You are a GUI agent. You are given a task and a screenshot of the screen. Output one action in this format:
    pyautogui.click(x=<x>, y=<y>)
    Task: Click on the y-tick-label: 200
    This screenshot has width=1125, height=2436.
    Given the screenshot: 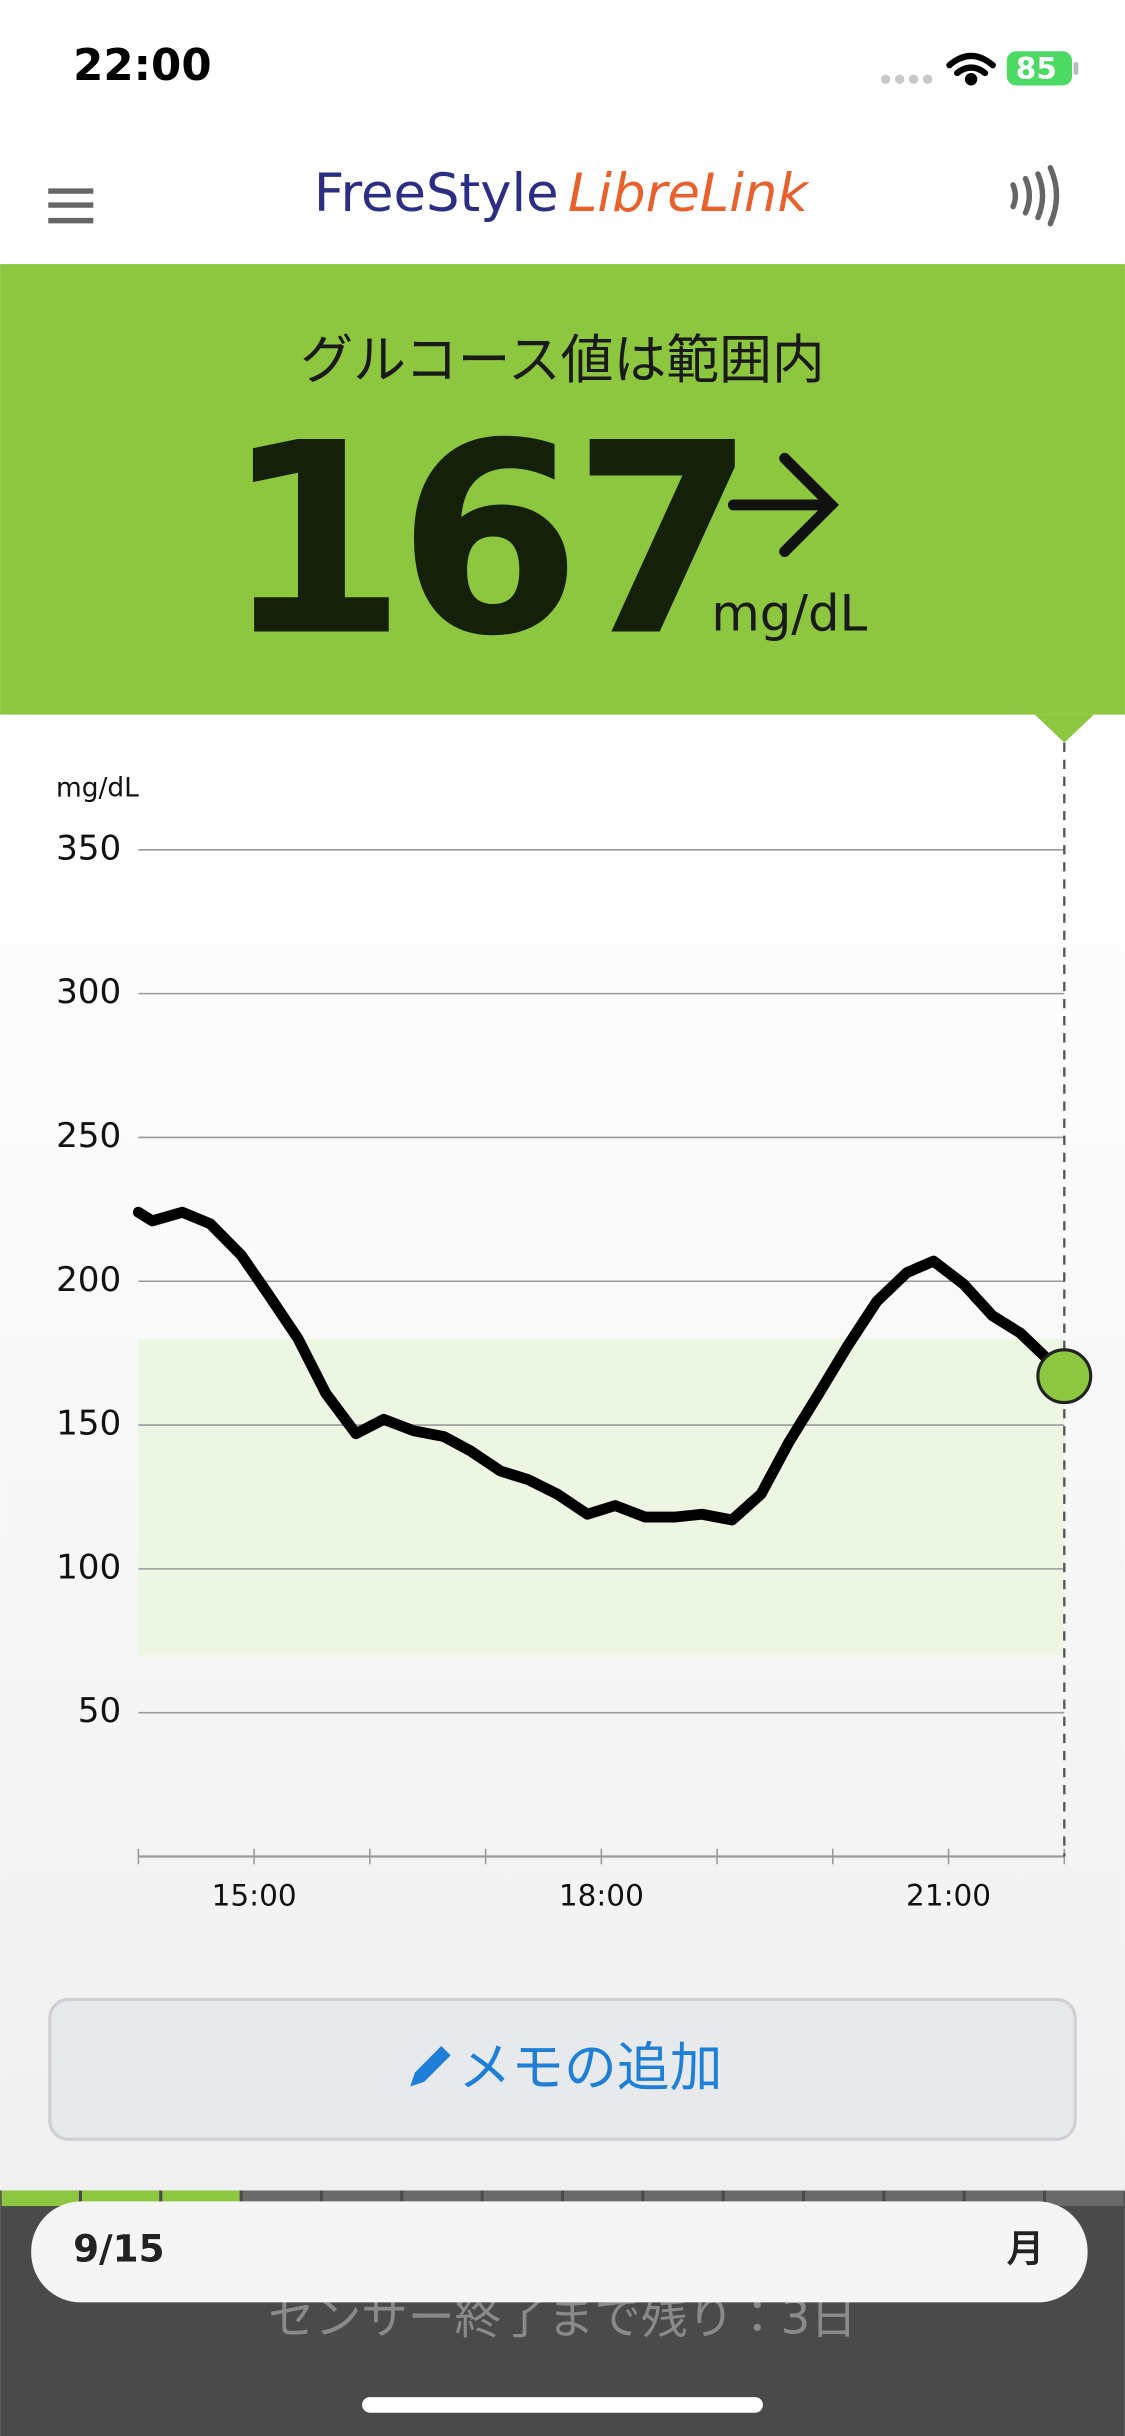 What is the action you would take?
    pyautogui.click(x=88, y=1280)
    